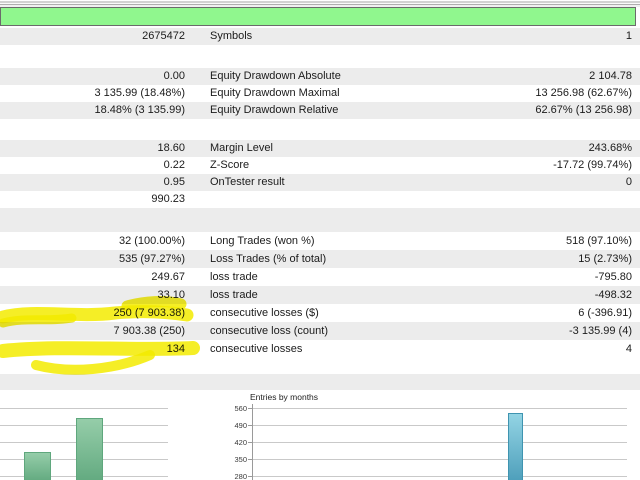 This screenshot has height=480, width=640. Describe the element at coordinates (240, 425) in the screenshot. I see `y-axis-tick-label: 490` at that location.